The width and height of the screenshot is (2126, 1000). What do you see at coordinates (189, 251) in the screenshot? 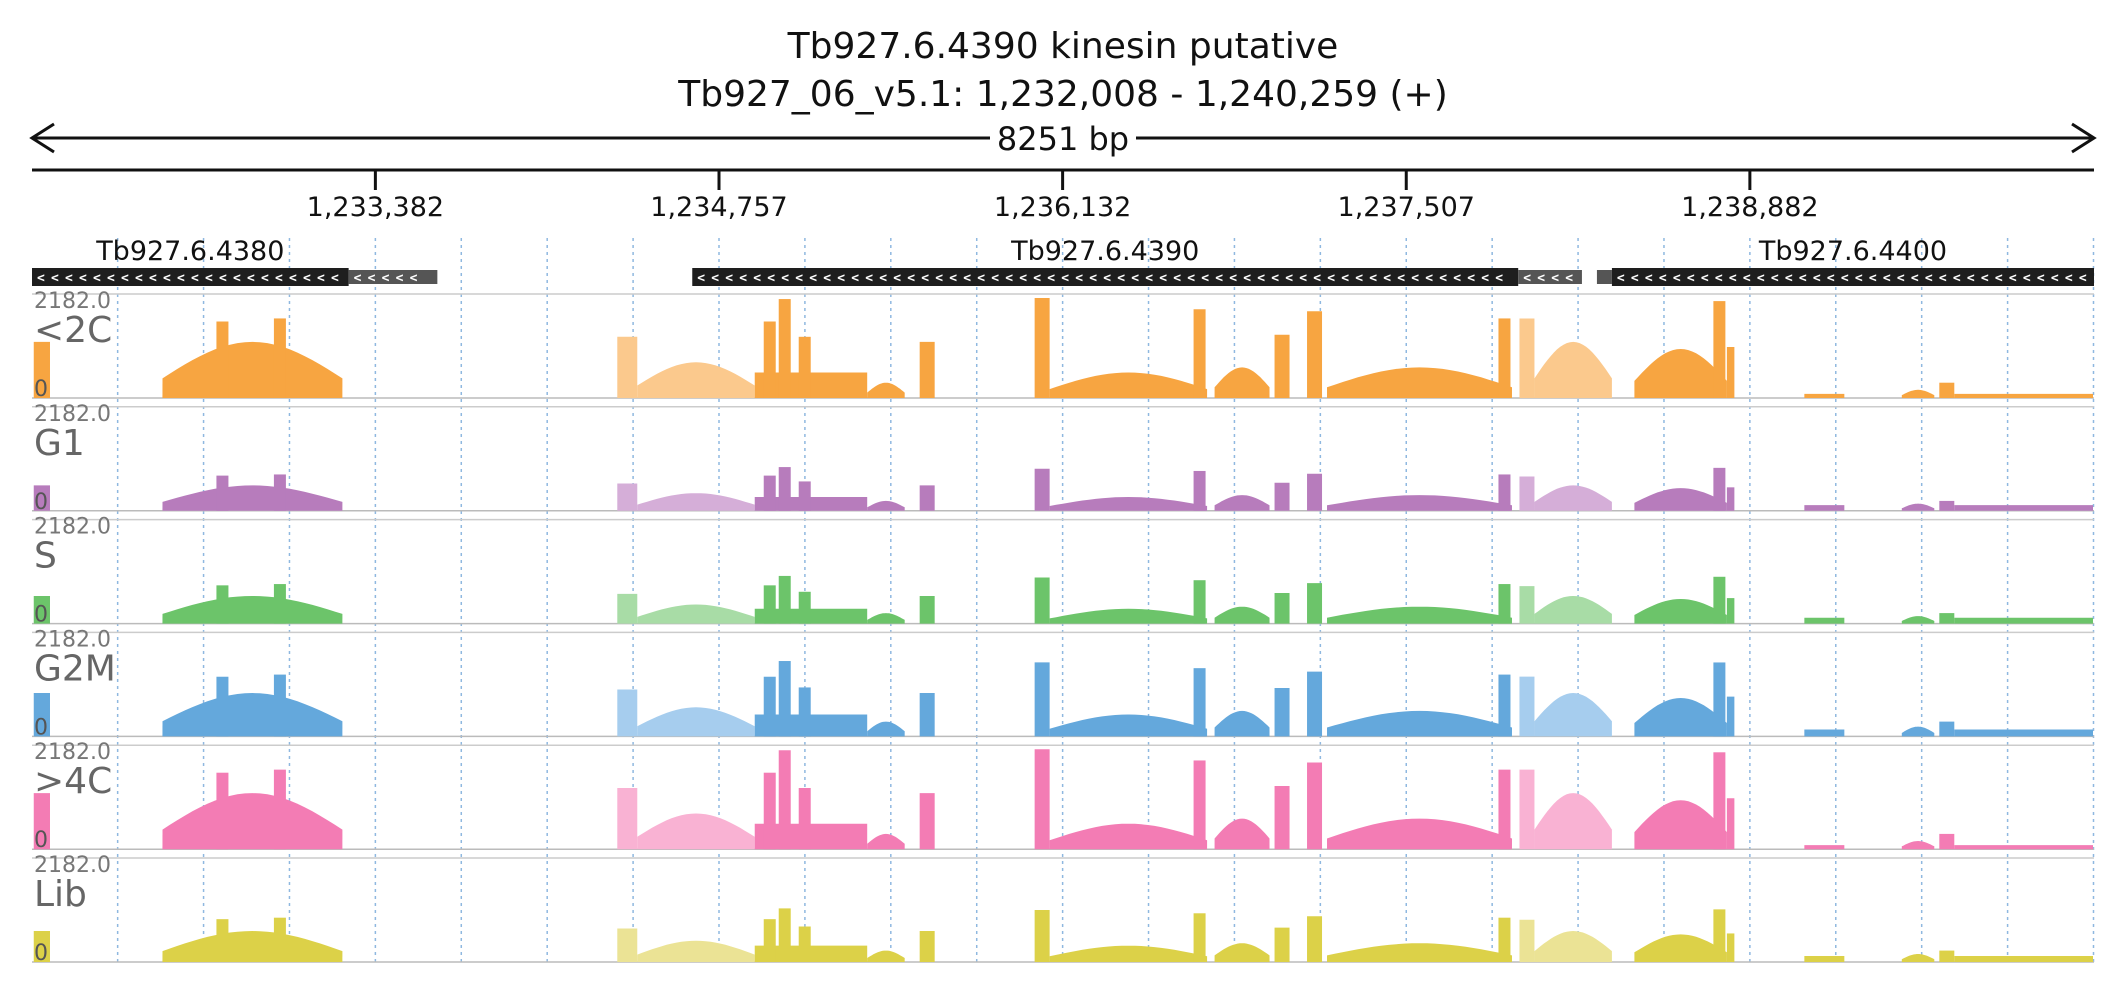
I see `gene-label: Tb927.6.4380` at bounding box center [189, 251].